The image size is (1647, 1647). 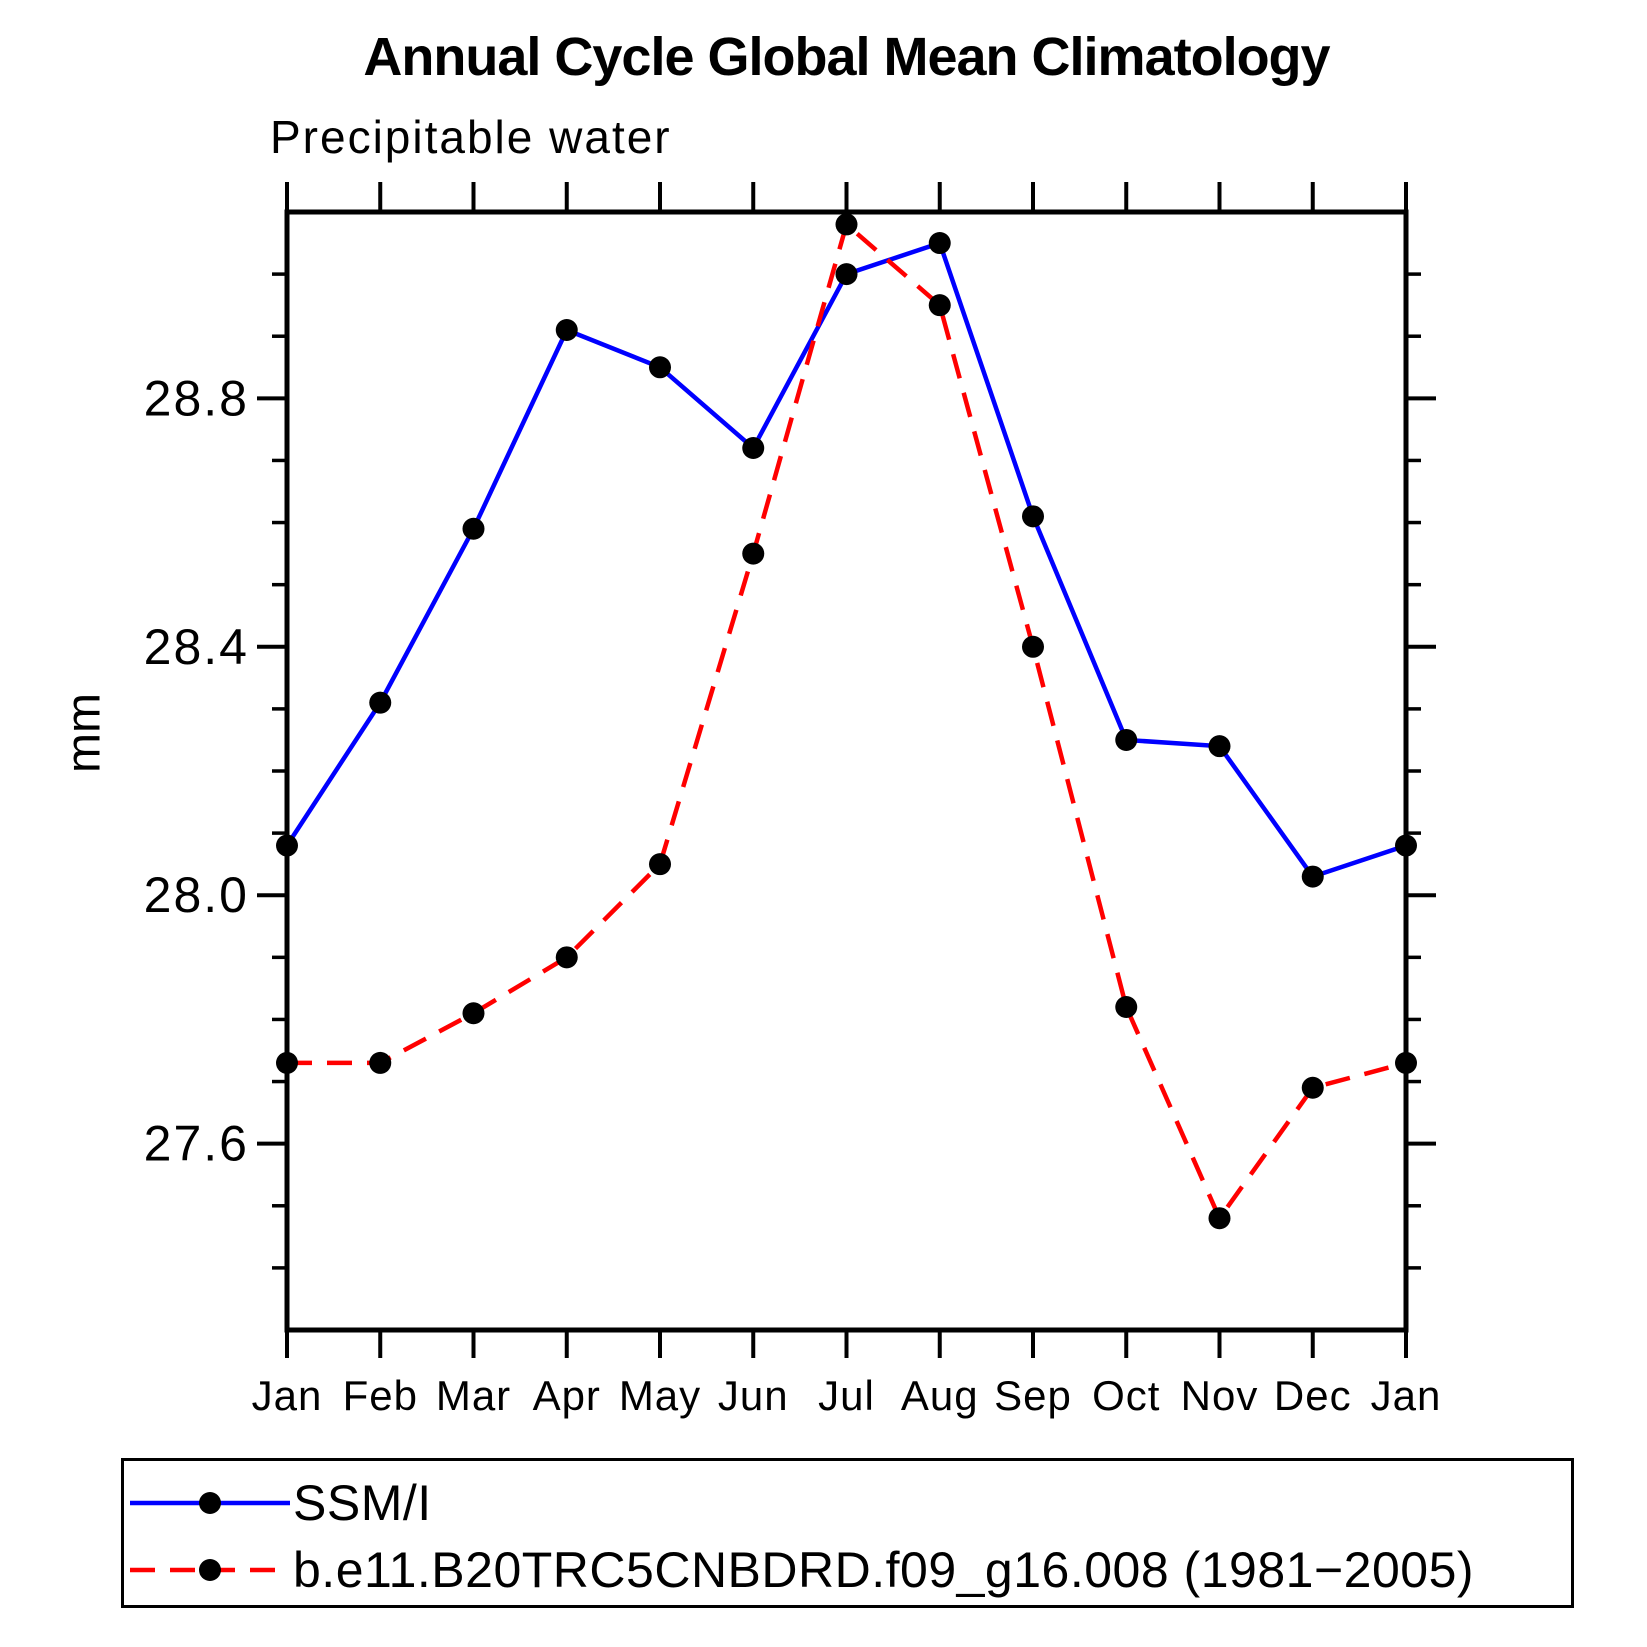 I want to click on x-tick-label: Oct, so click(x=1126, y=1395).